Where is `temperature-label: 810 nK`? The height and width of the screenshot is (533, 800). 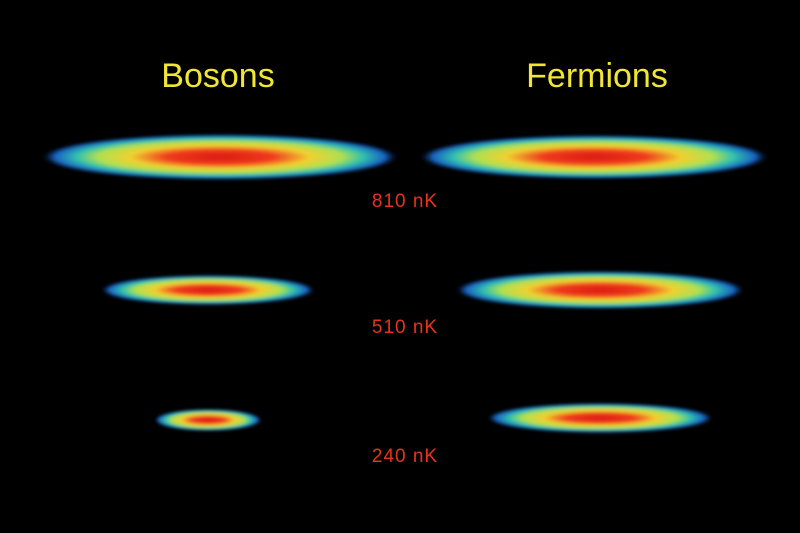 temperature-label: 810 nK is located at coordinates (405, 201).